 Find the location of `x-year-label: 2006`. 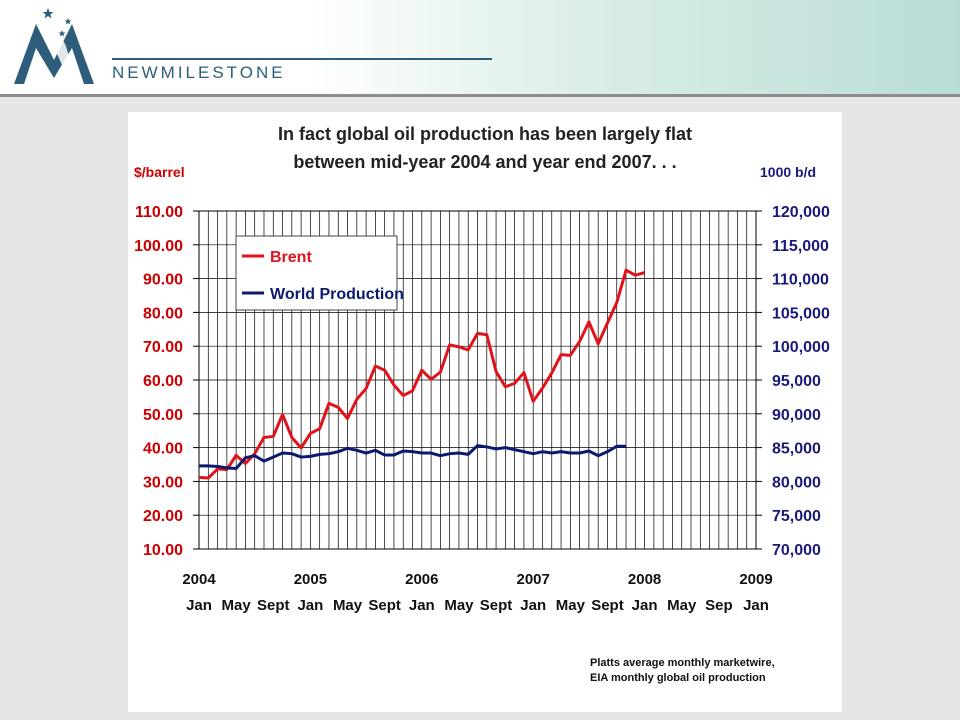

x-year-label: 2006 is located at coordinates (421, 579).